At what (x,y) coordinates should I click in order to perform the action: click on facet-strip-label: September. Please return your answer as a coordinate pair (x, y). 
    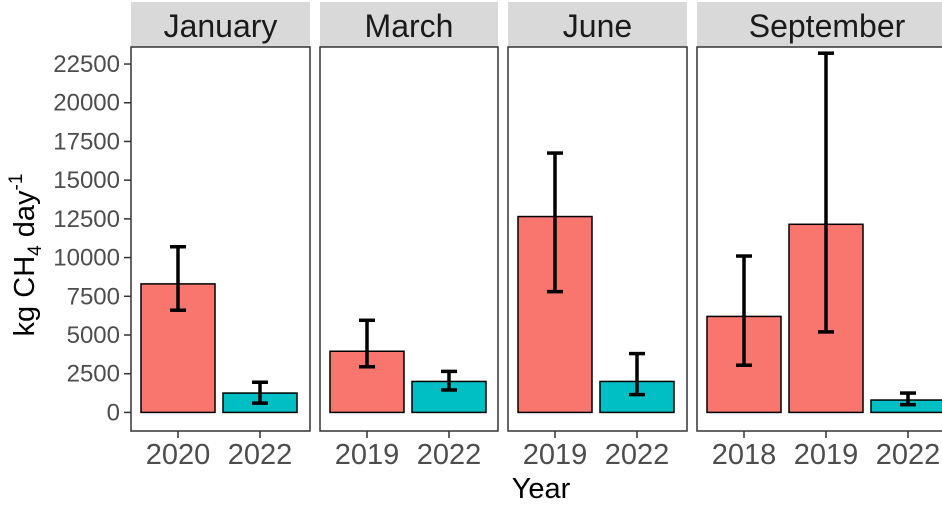
    Looking at the image, I should click on (827, 26).